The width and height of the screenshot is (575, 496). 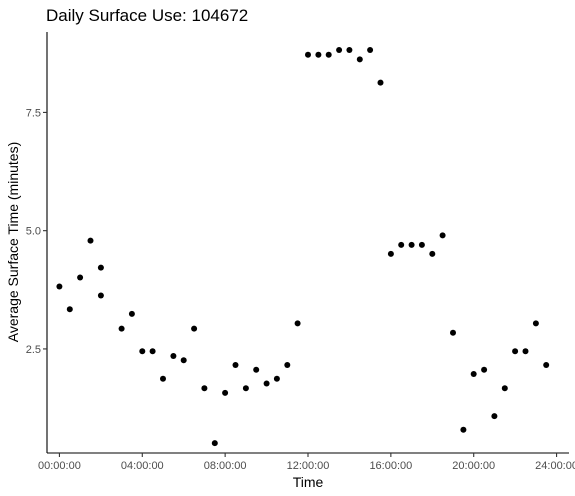 I want to click on x-axis-title: Time, so click(x=308, y=482).